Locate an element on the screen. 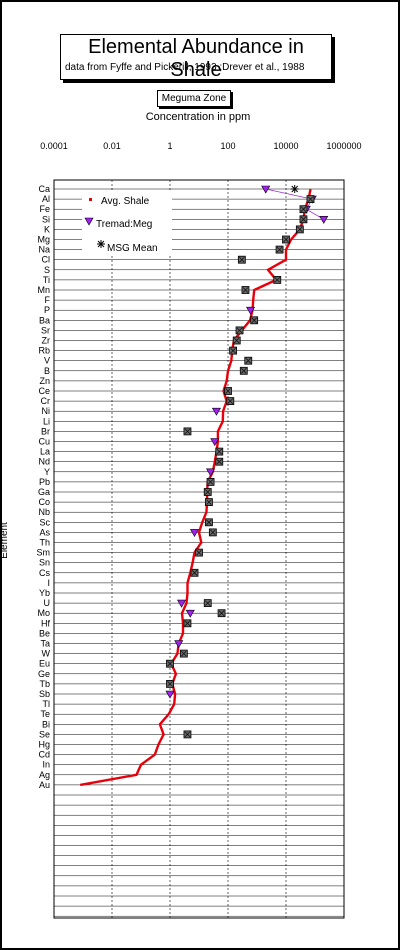 This screenshot has width=400, height=950. element-label: B is located at coordinates (47, 371).